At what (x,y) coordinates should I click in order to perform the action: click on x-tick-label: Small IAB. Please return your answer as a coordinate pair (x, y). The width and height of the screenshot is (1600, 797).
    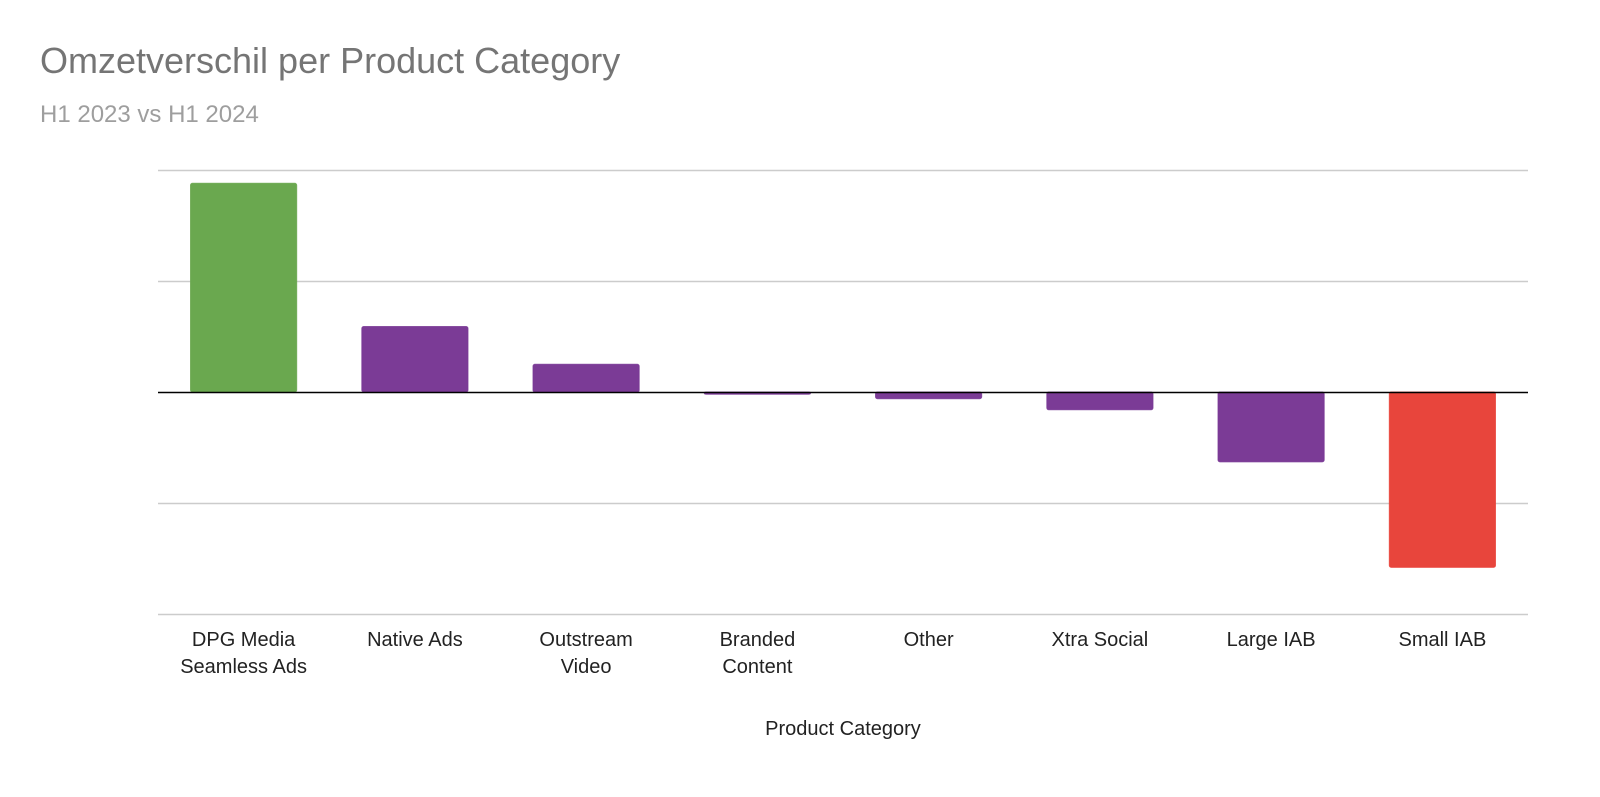
    Looking at the image, I should click on (1442, 640).